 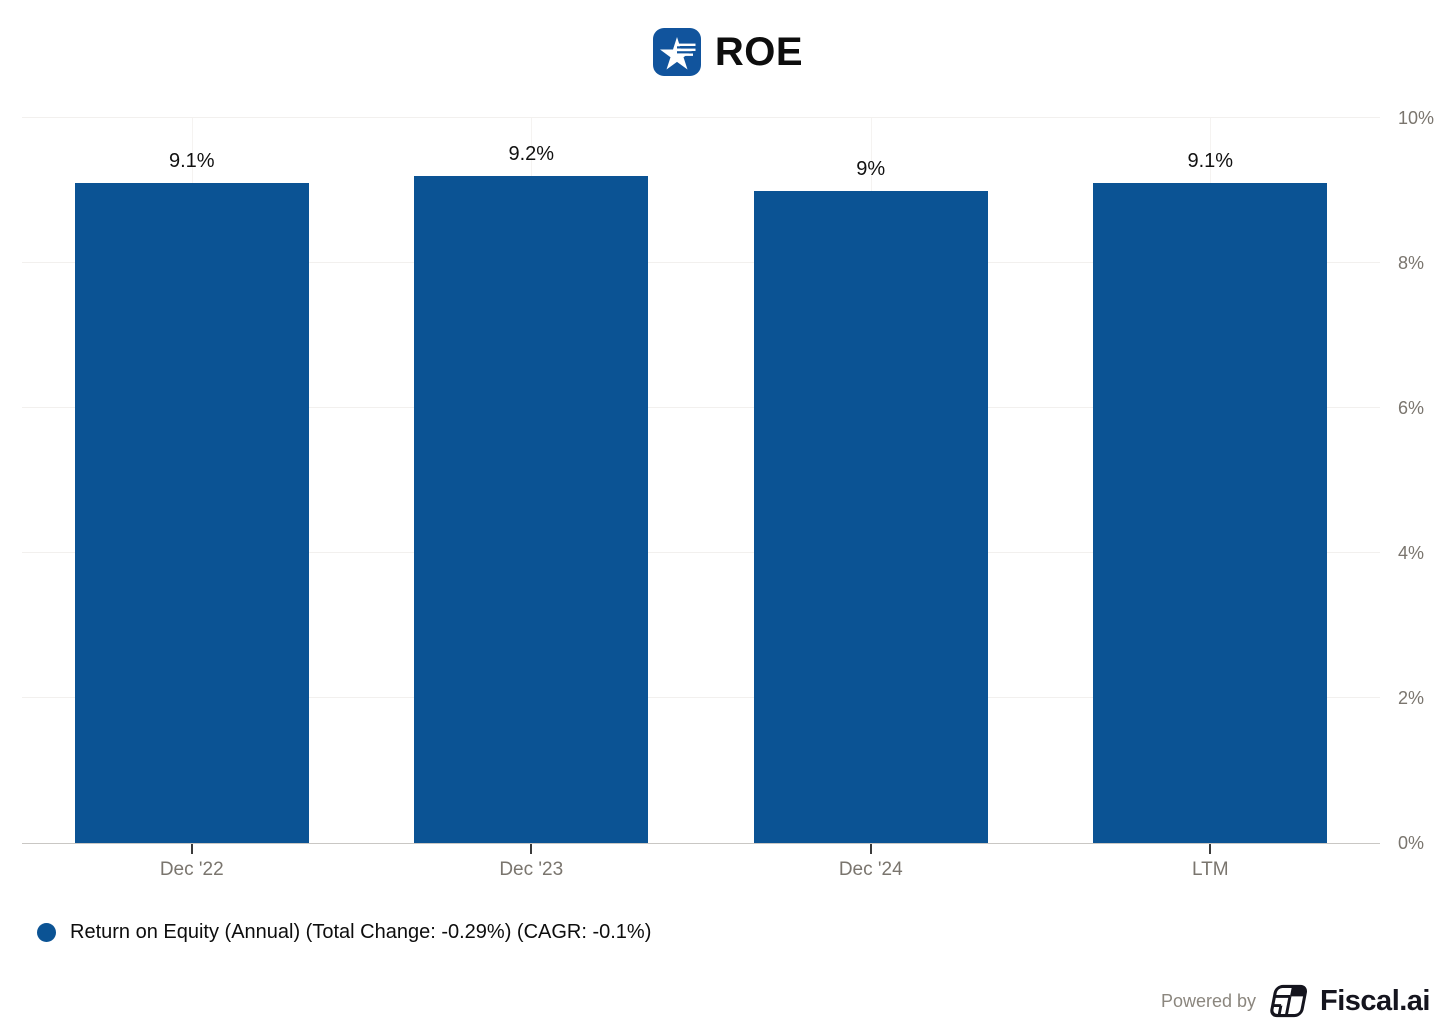 What do you see at coordinates (1210, 869) in the screenshot?
I see `x-axis-label: LTM` at bounding box center [1210, 869].